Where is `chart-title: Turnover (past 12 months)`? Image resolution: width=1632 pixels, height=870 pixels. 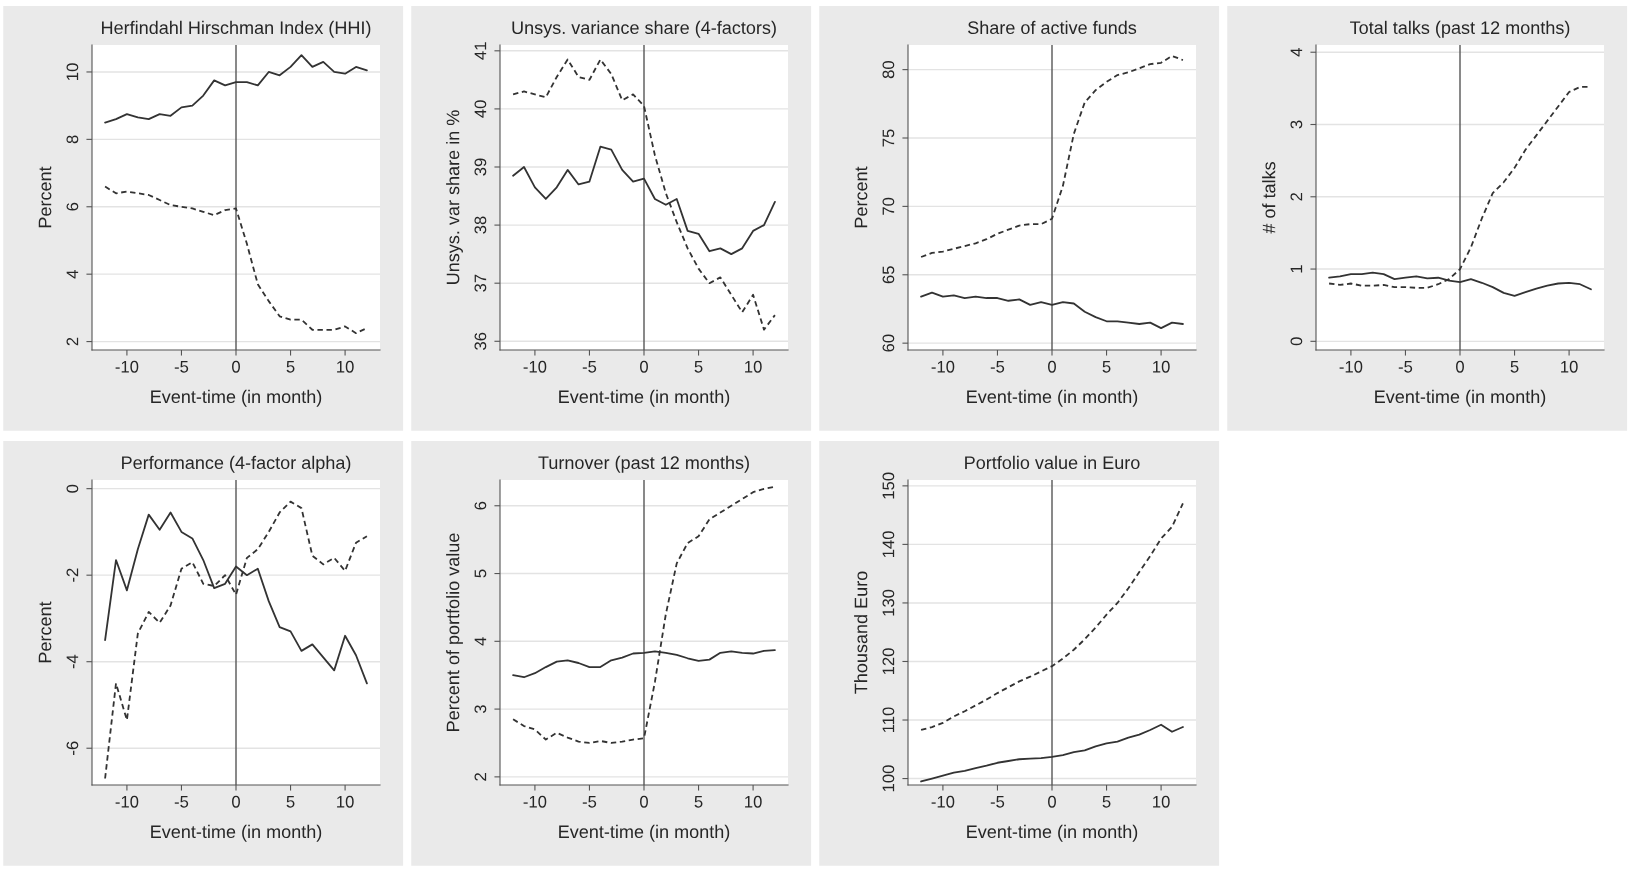 chart-title: Turnover (past 12 months) is located at coordinates (643, 464).